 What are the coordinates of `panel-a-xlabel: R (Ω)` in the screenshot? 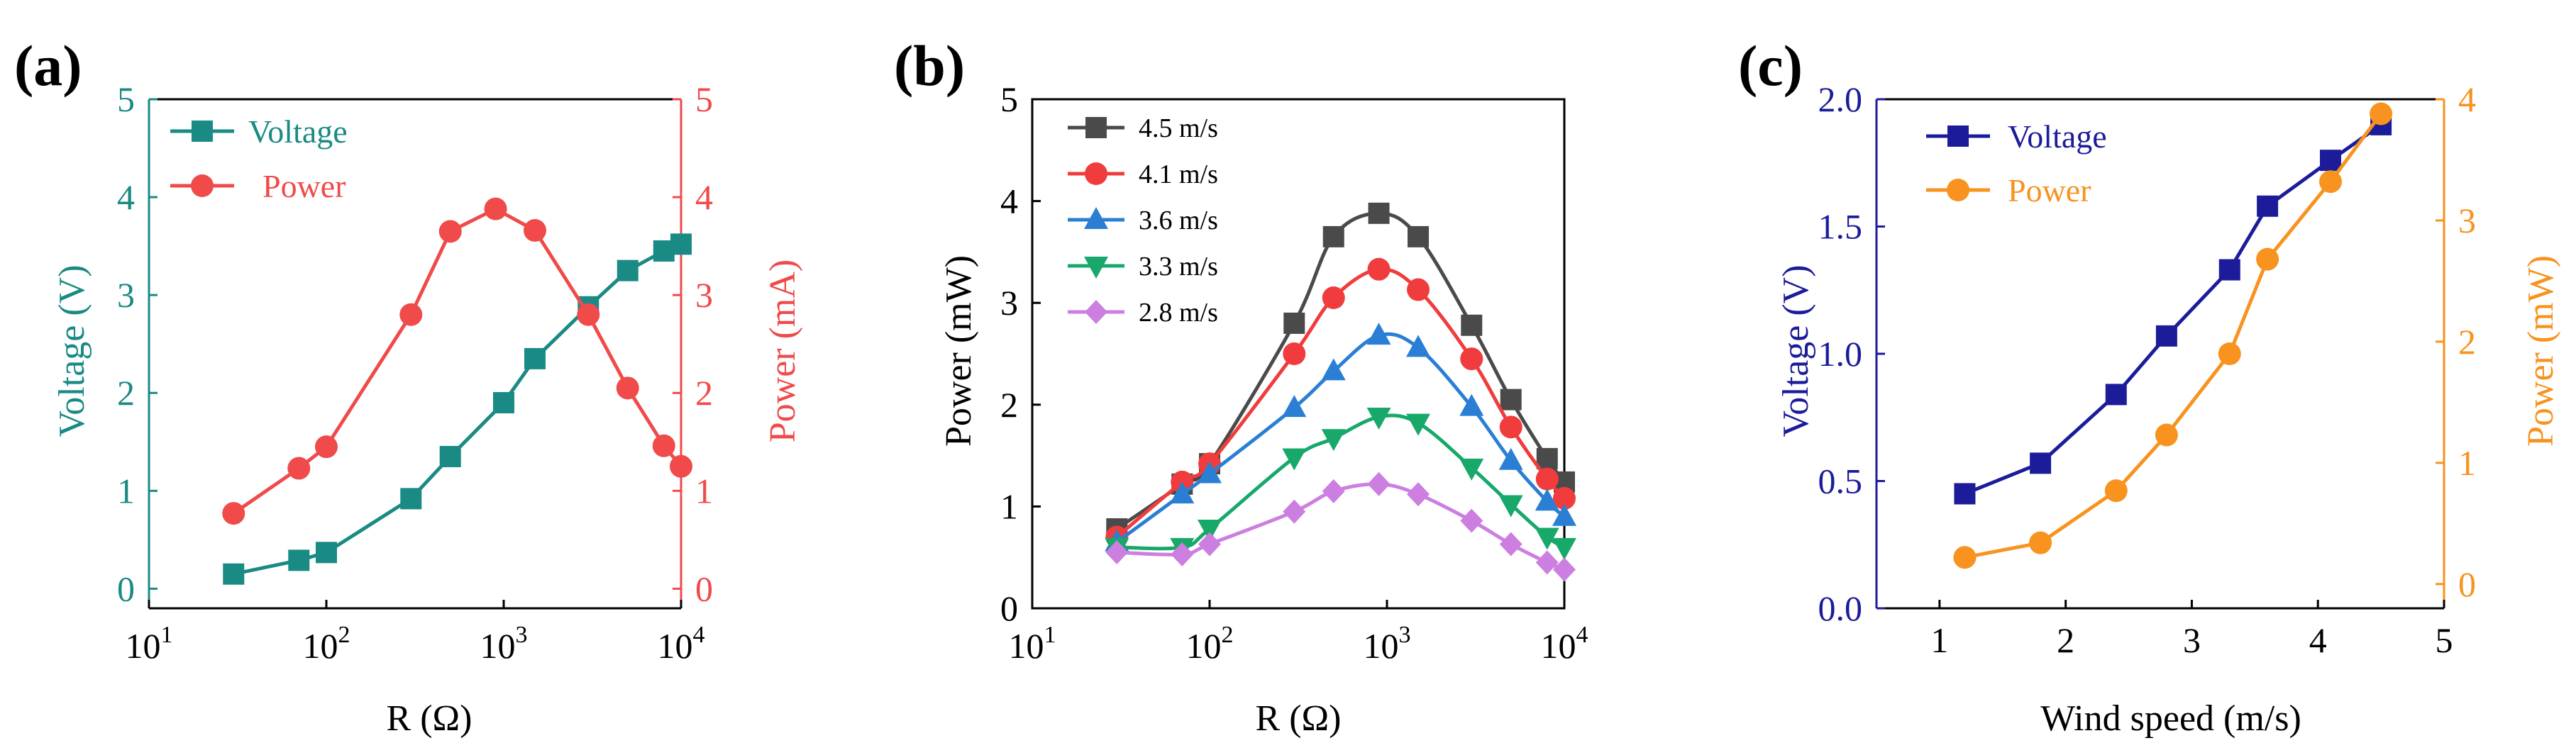 It's located at (429, 719).